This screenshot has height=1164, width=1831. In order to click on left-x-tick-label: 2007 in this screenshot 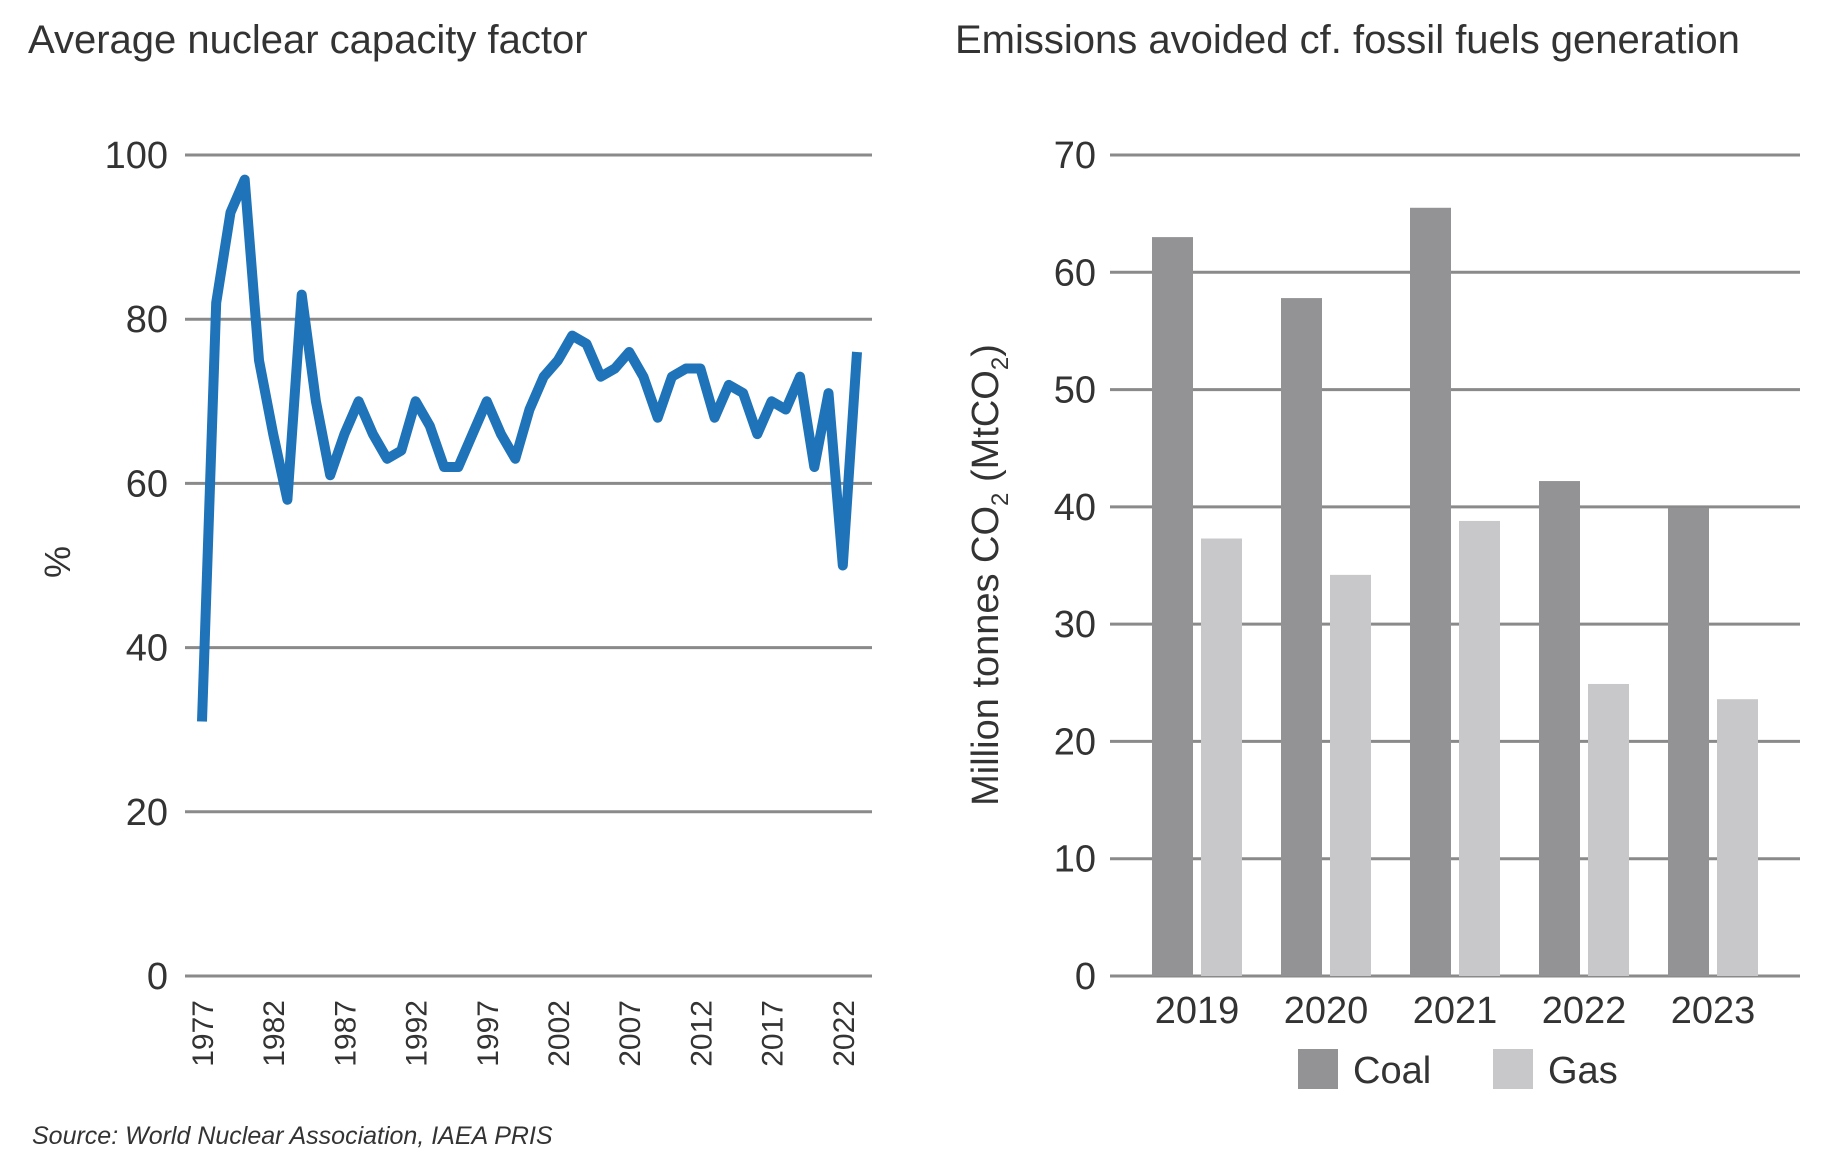, I will do `click(630, 1033)`.